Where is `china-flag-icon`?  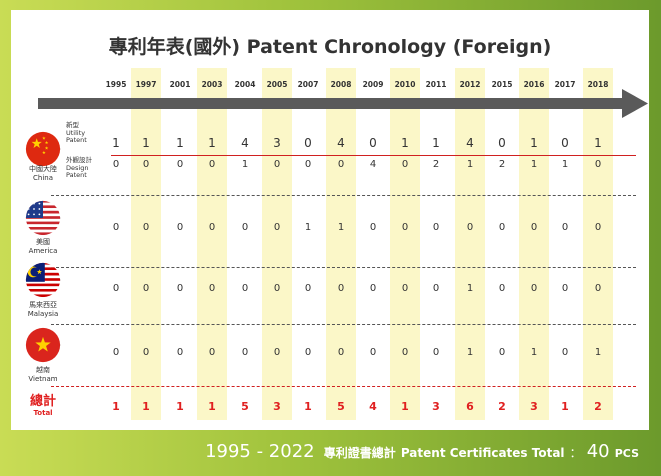 china-flag-icon is located at coordinates (43, 149).